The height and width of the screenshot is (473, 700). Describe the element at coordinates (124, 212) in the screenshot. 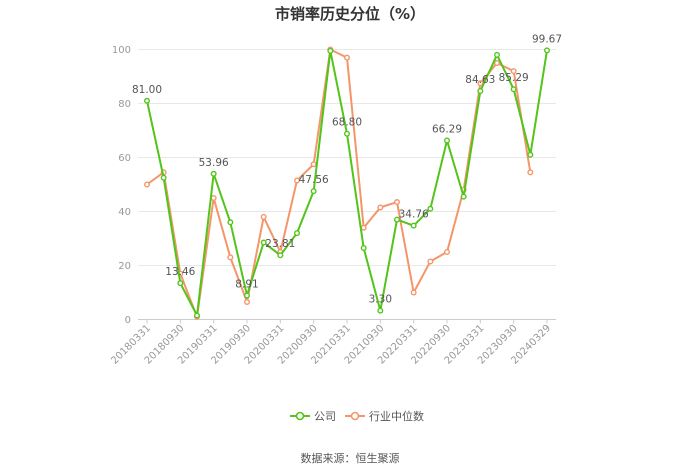

I see `y-tick-label: 40` at that location.